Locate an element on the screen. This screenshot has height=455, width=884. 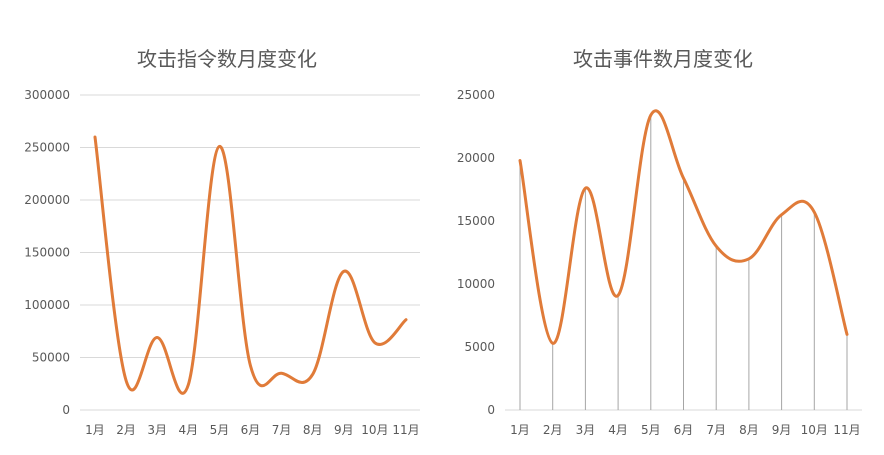
y-tick-label: 300000 is located at coordinates (47, 95).